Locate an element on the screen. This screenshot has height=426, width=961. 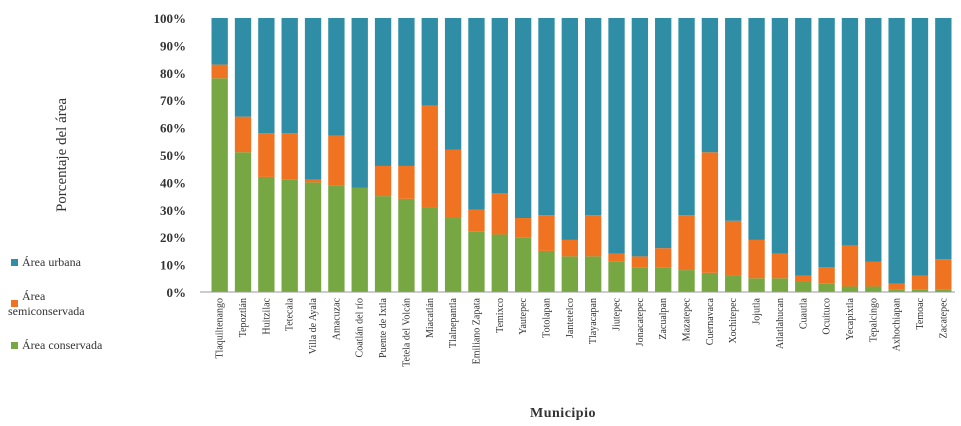
legend-label: Área conservada is located at coordinates (62, 345).